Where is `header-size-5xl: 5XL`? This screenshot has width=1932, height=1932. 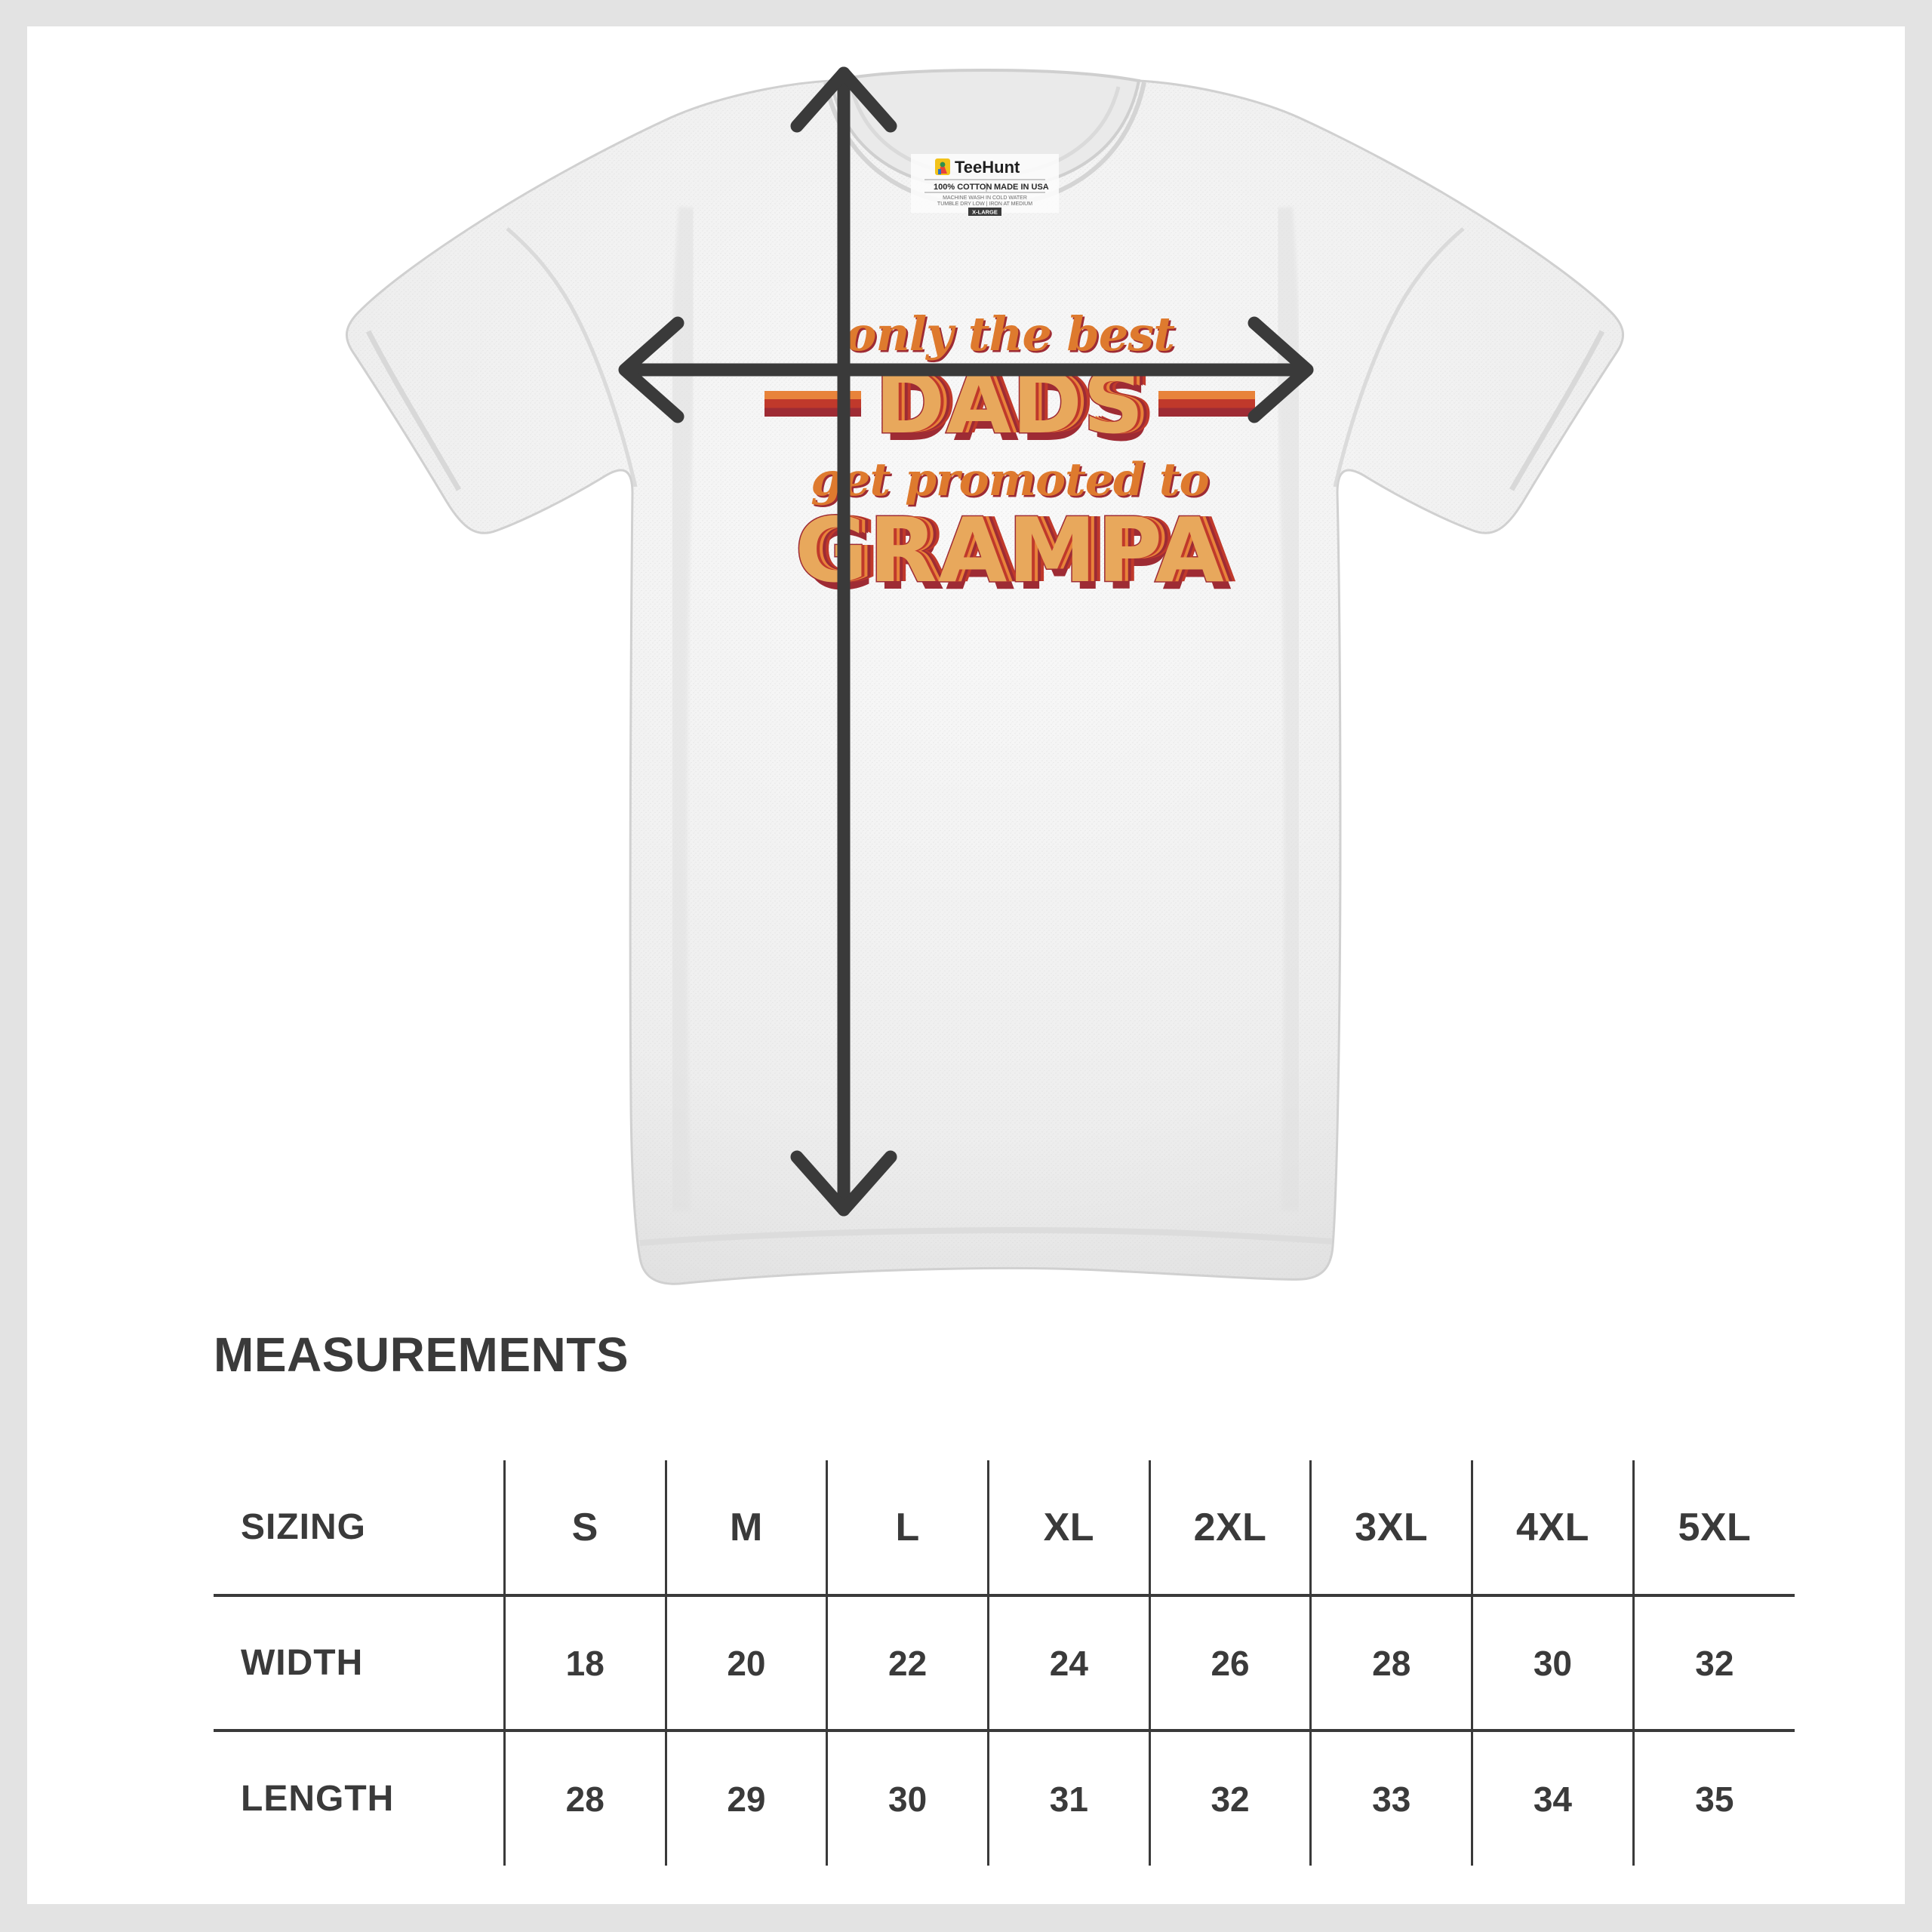 header-size-5xl: 5XL is located at coordinates (1713, 1528).